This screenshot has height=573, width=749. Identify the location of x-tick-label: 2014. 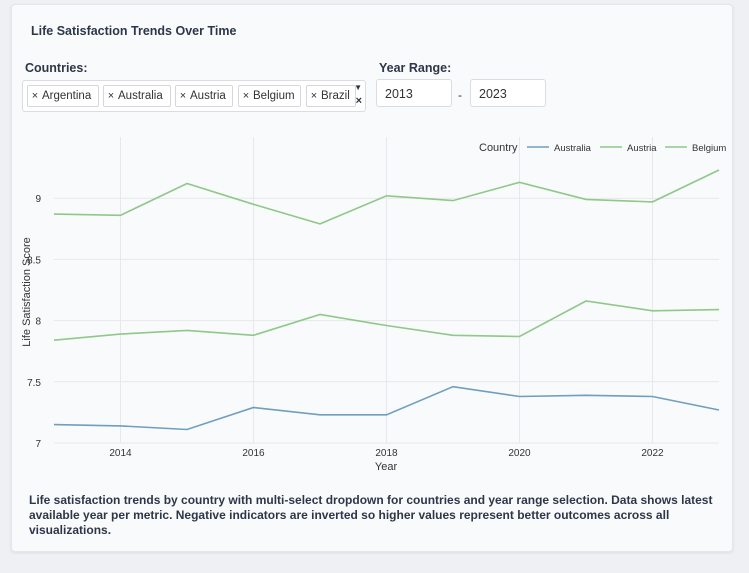
(120, 453).